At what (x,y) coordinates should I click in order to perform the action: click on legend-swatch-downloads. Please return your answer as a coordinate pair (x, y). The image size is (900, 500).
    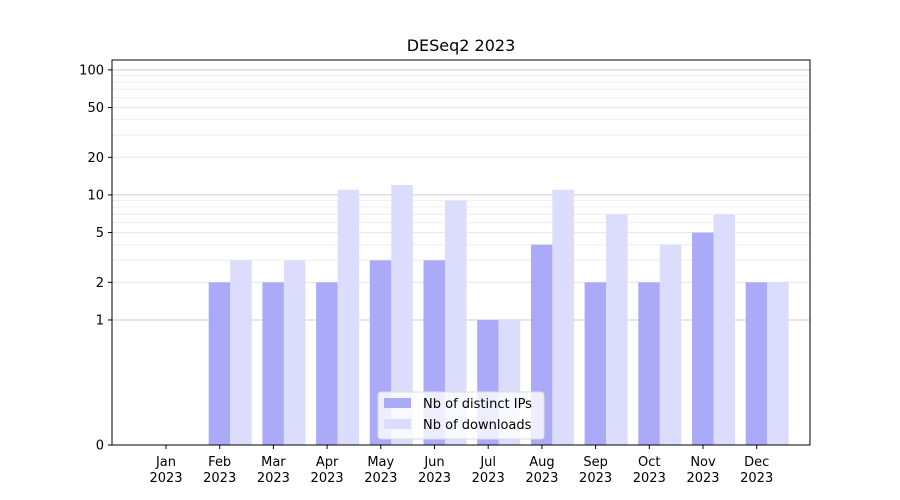
    Looking at the image, I should click on (397, 424).